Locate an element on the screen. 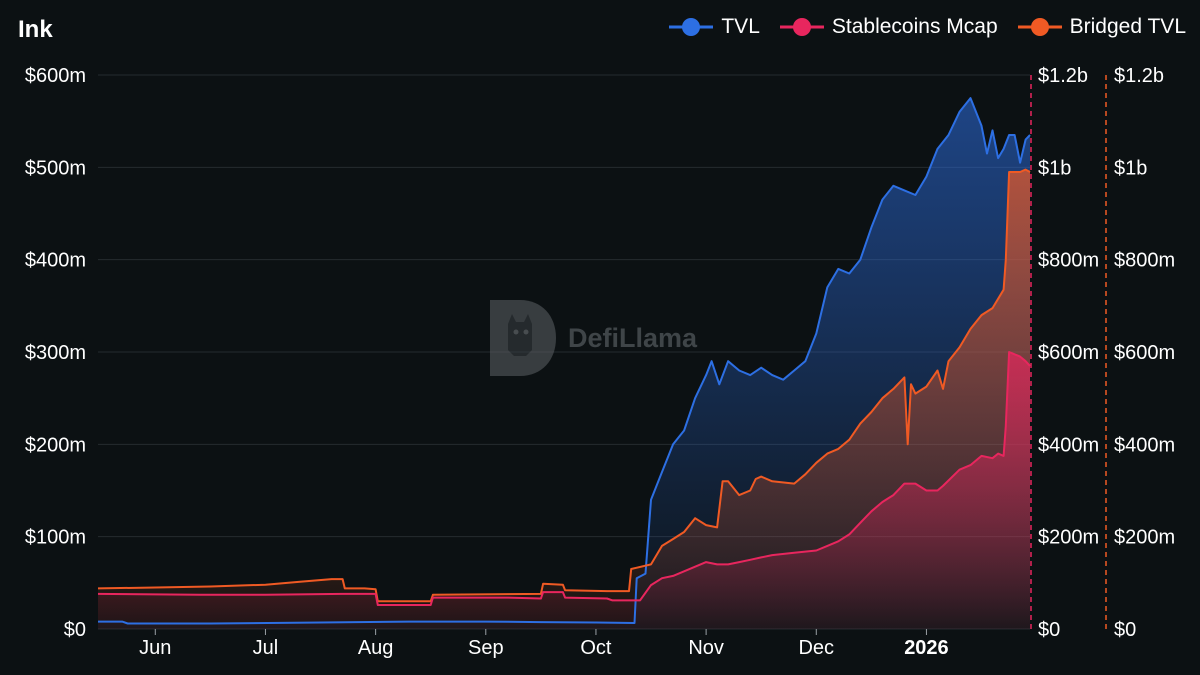 This screenshot has height=675, width=1200. x-tick-label: Jul is located at coordinates (266, 648).